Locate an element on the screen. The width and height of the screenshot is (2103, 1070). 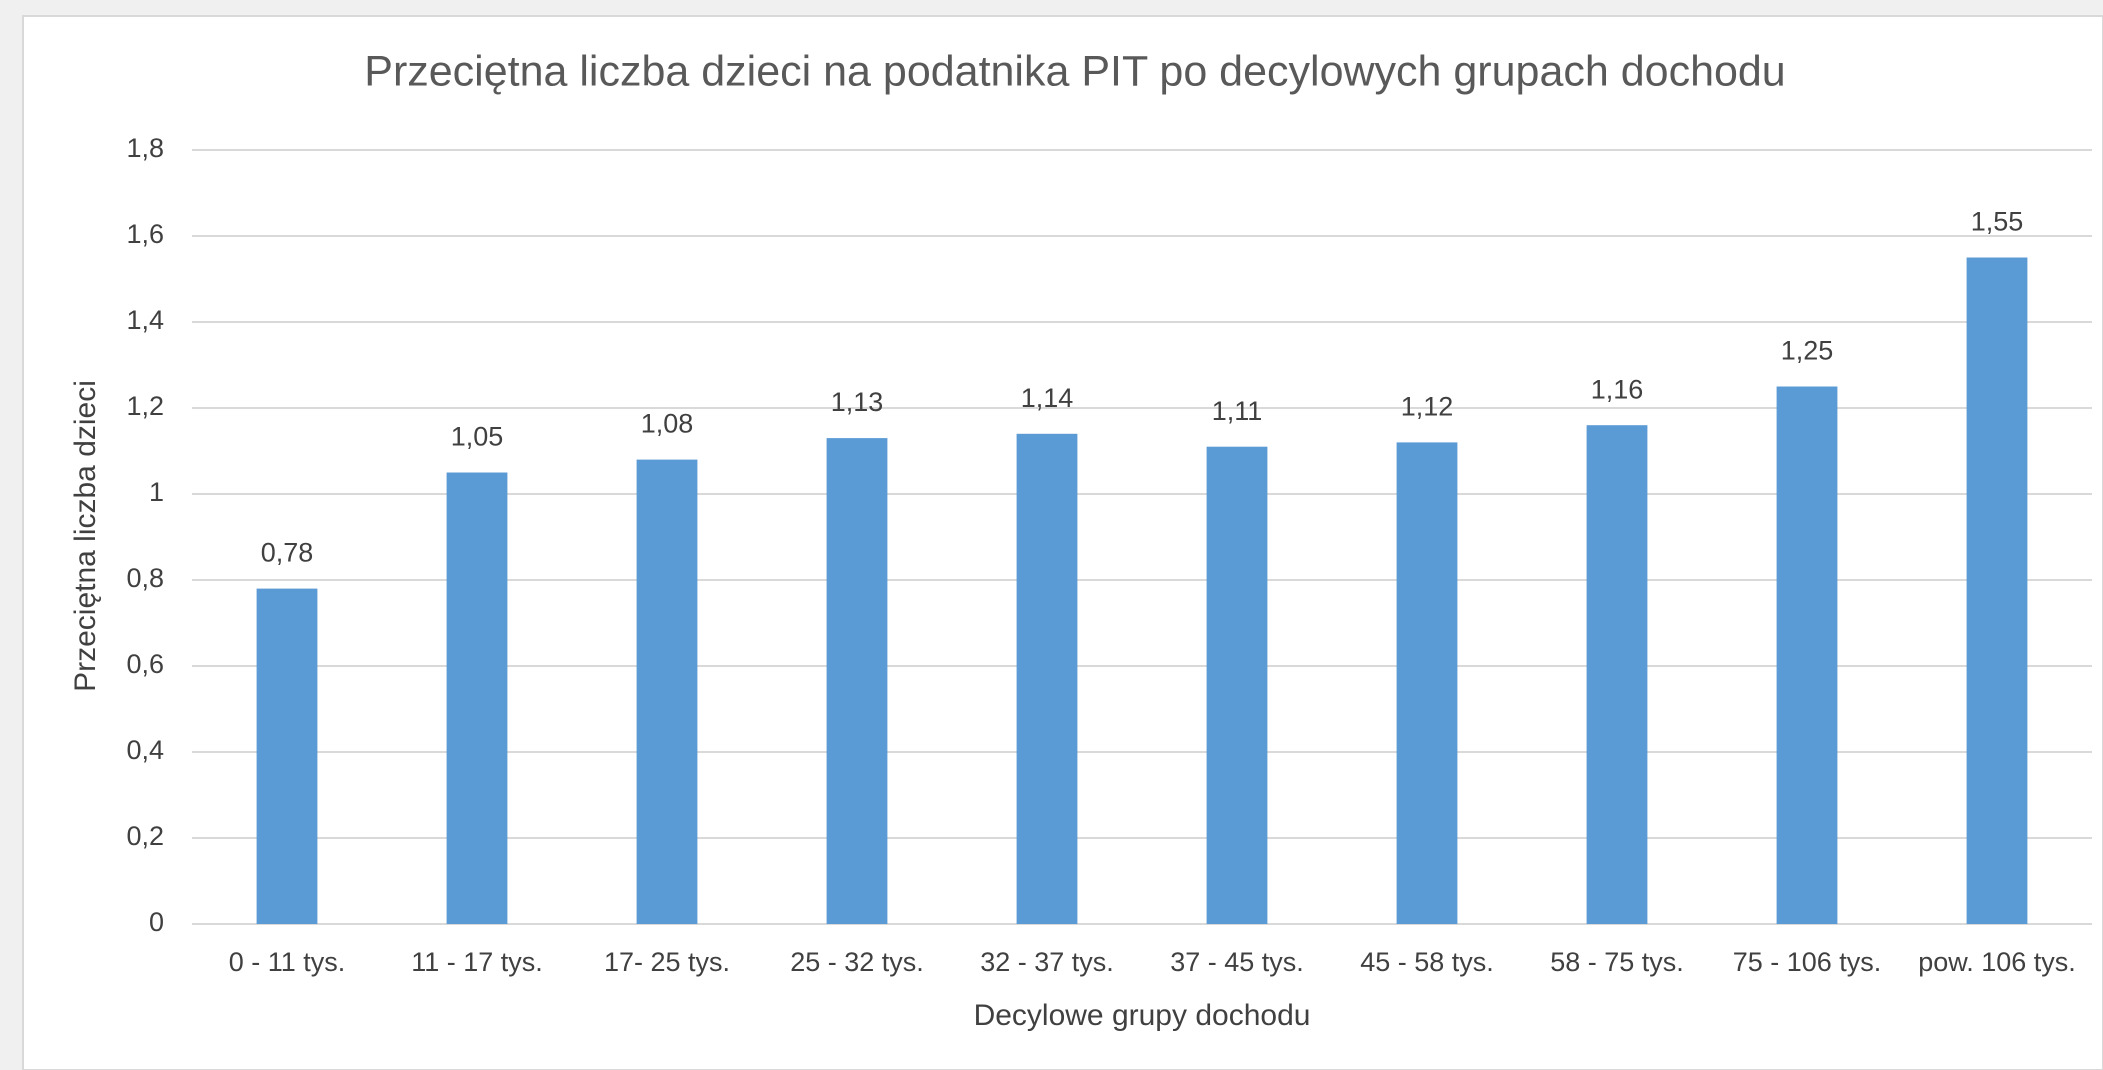
x-tick-label: 75 - 106 tys. is located at coordinates (1807, 962).